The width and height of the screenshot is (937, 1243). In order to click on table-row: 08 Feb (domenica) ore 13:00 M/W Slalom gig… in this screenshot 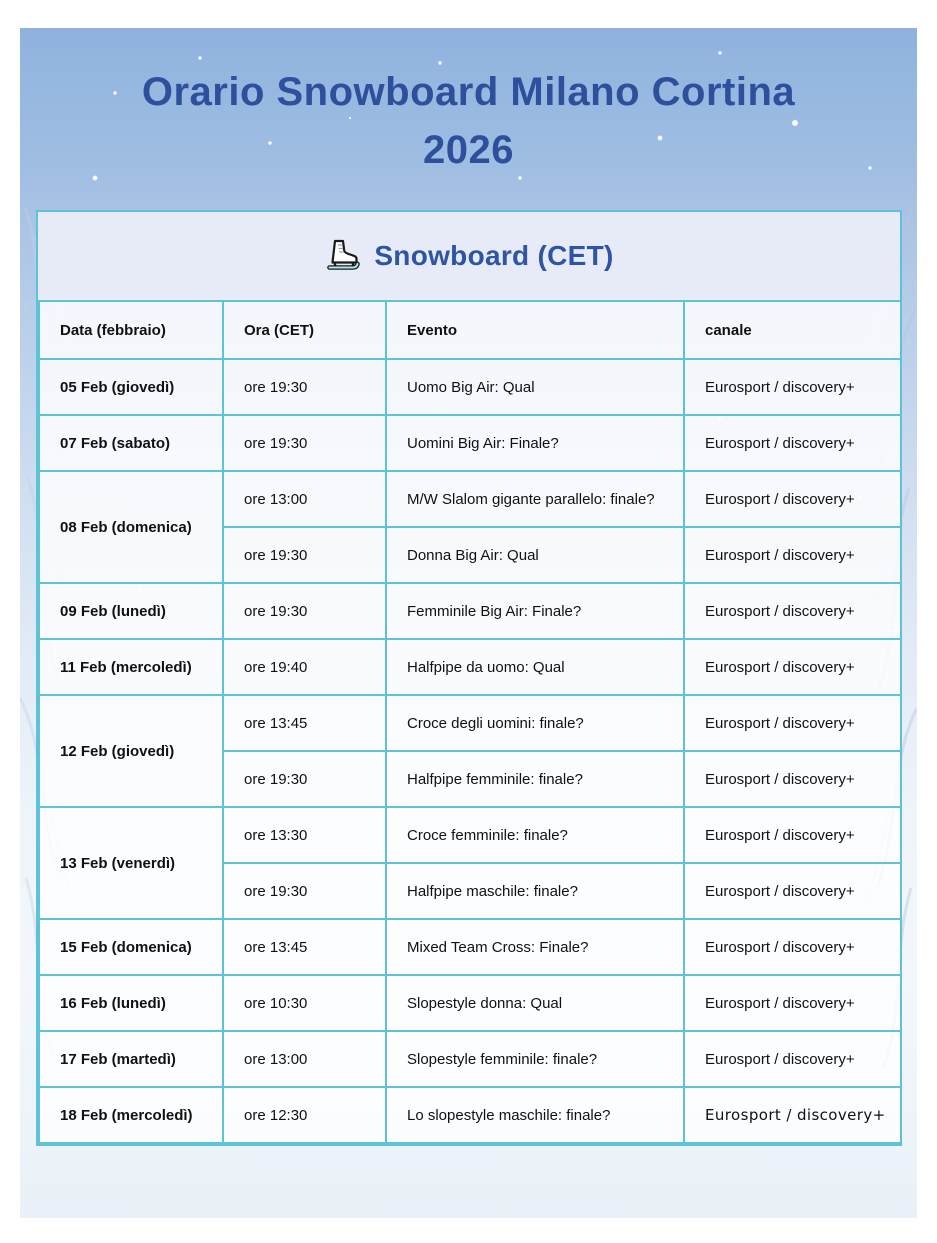, I will do `click(470, 527)`.